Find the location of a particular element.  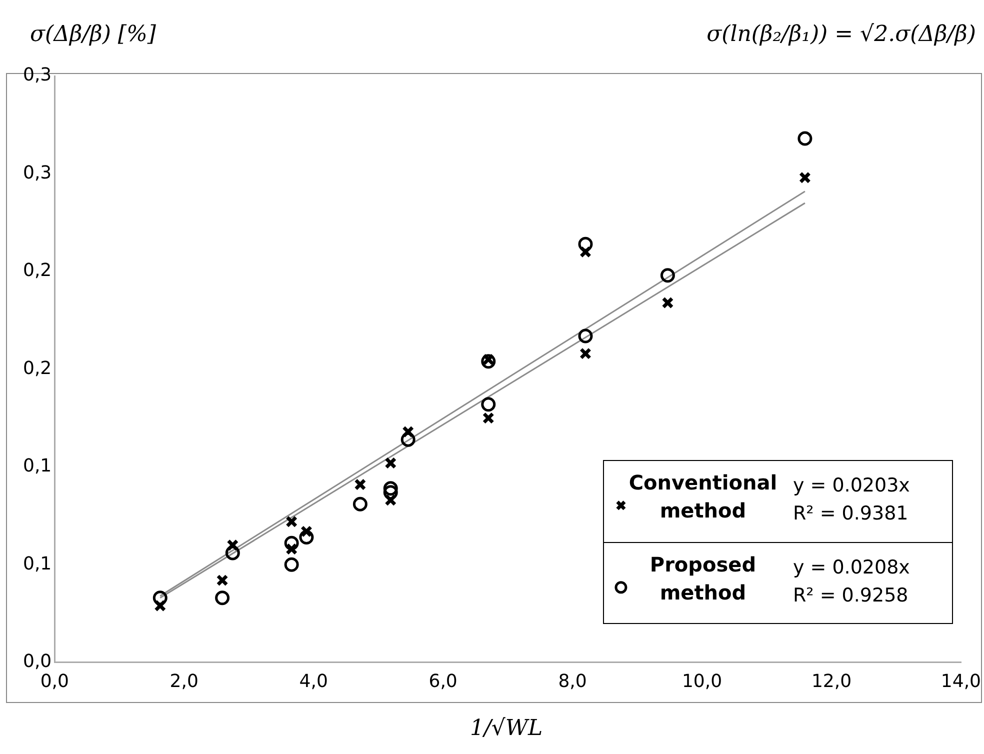

annotation: y = 0.0203x is located at coordinates (851, 485).